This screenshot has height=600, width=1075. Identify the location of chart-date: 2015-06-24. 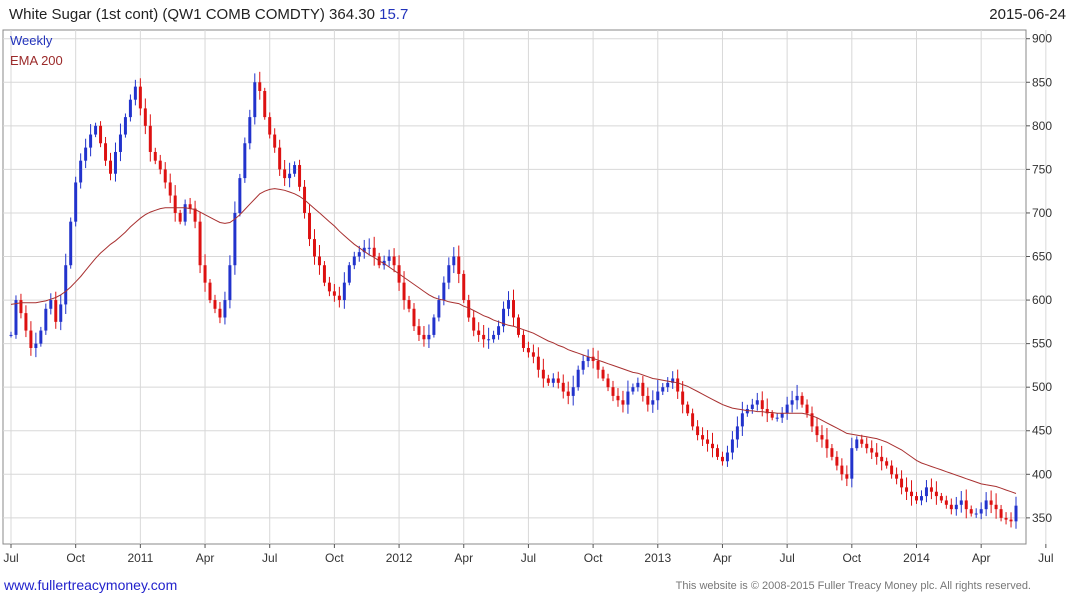
(1027, 14).